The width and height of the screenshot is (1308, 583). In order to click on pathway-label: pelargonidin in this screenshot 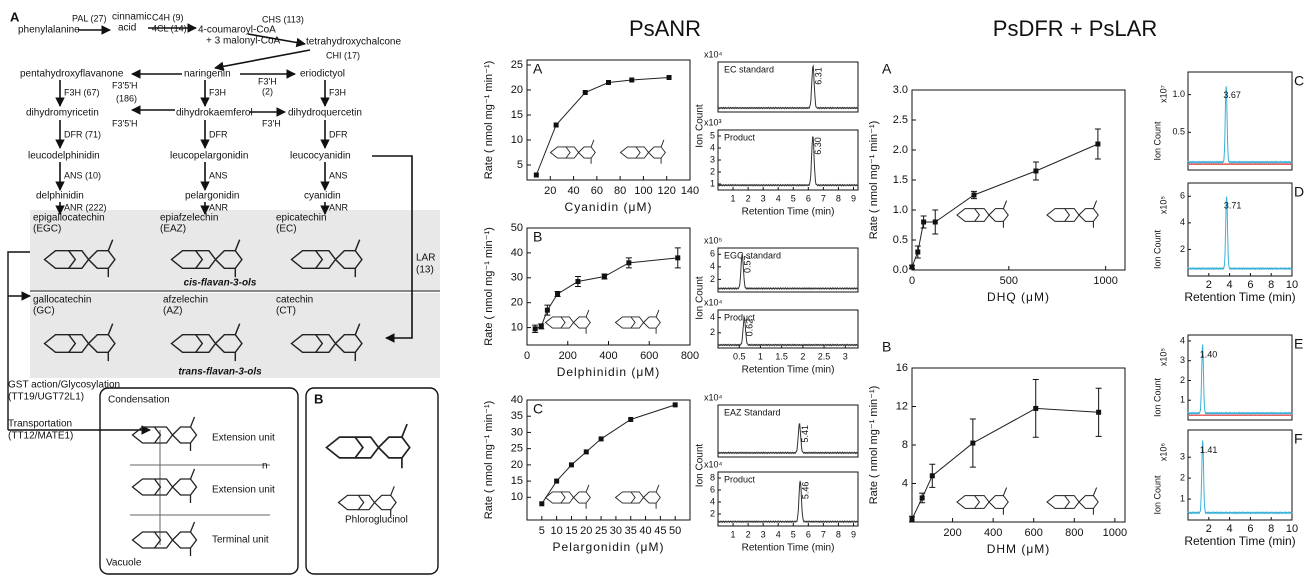, I will do `click(212, 196)`.